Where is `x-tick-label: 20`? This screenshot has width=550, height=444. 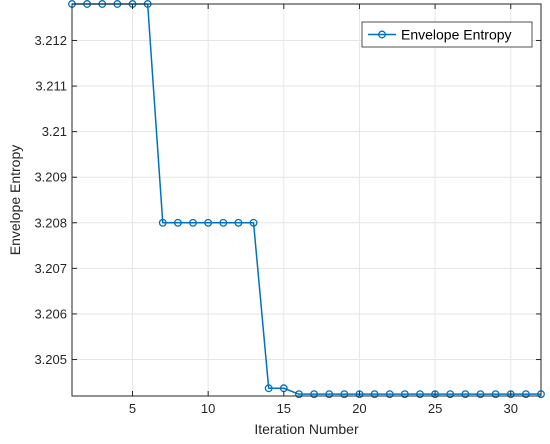
x-tick-label: 20 is located at coordinates (359, 408).